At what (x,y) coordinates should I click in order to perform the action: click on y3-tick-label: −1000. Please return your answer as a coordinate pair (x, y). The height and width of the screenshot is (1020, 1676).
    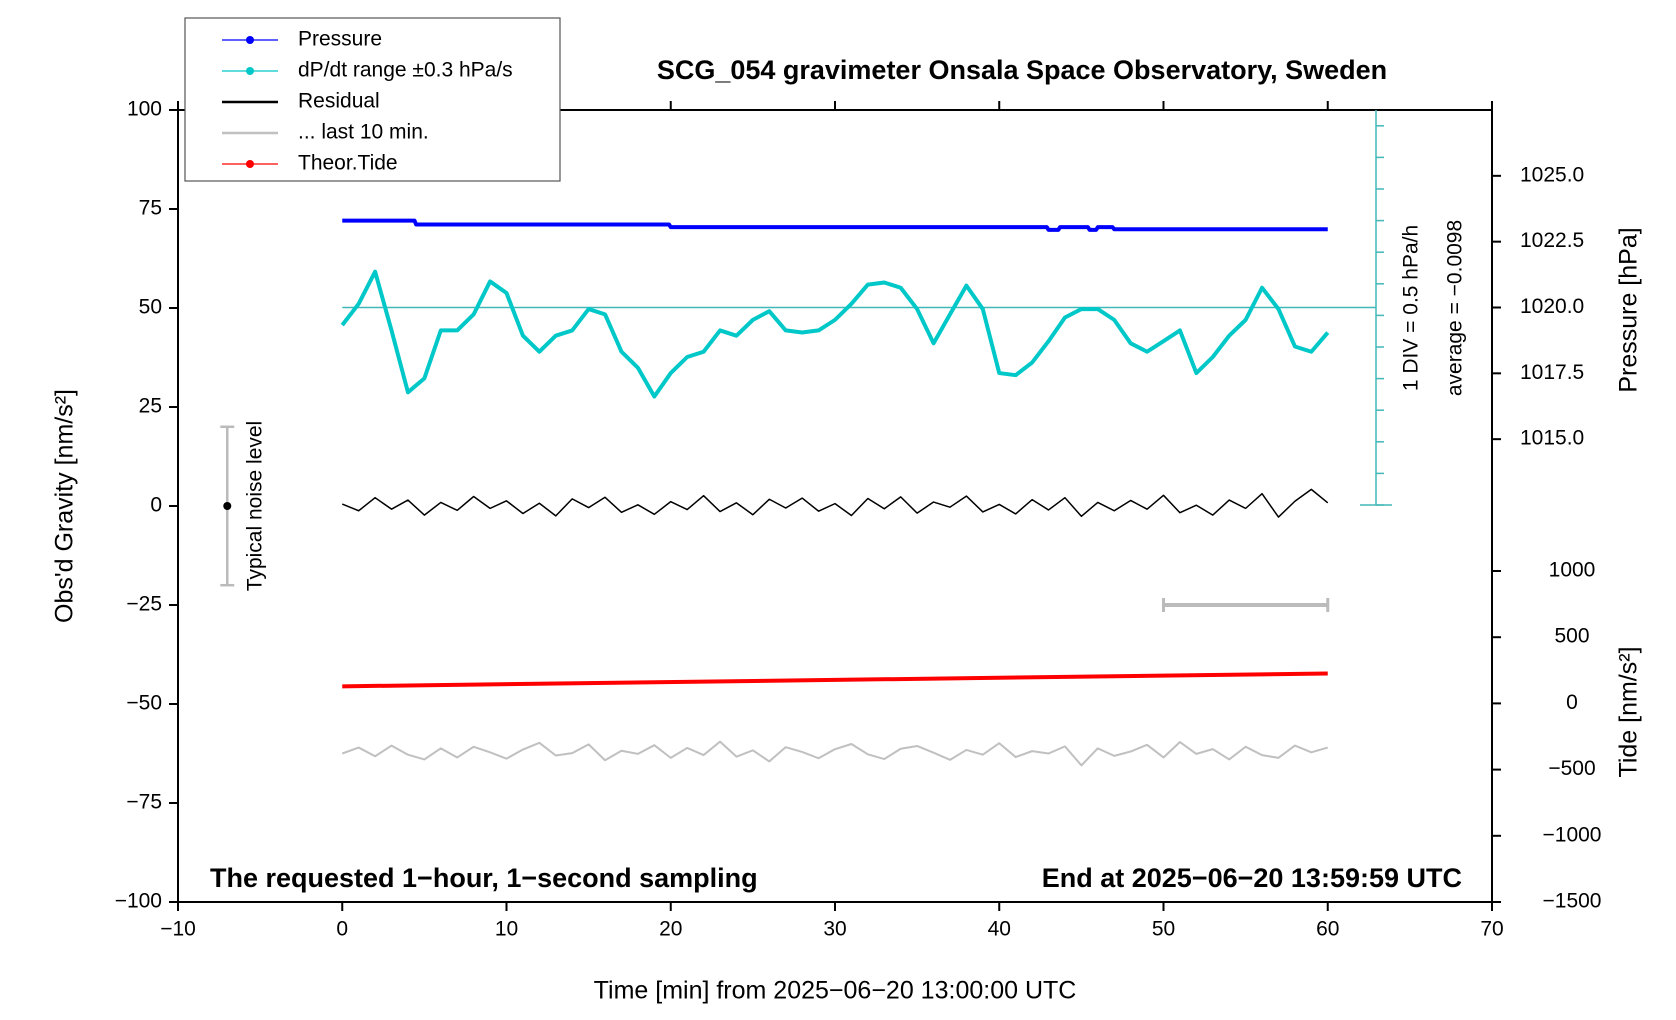
    Looking at the image, I should click on (1572, 834).